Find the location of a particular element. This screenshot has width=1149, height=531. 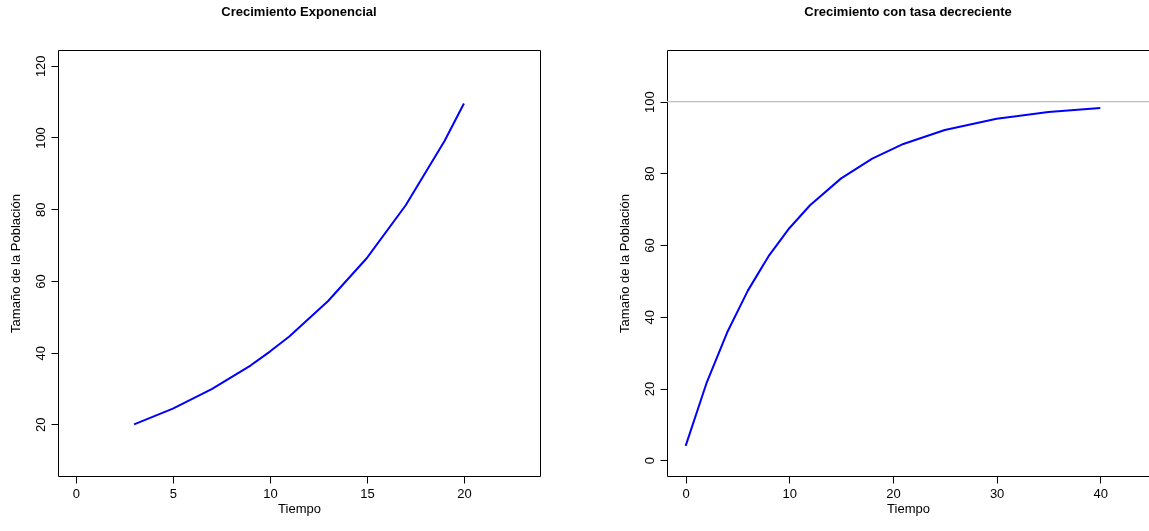

y-tick-label: 120 is located at coordinates (40, 66).